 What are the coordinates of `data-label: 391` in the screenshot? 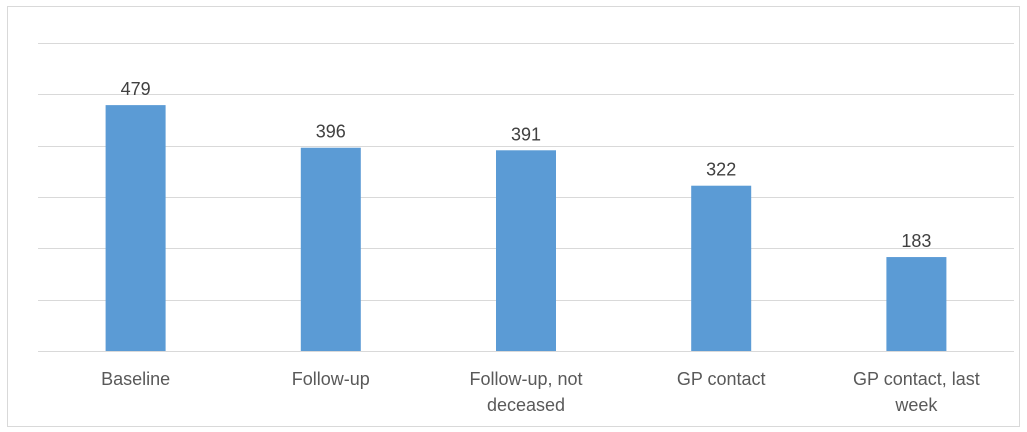 It's located at (526, 134).